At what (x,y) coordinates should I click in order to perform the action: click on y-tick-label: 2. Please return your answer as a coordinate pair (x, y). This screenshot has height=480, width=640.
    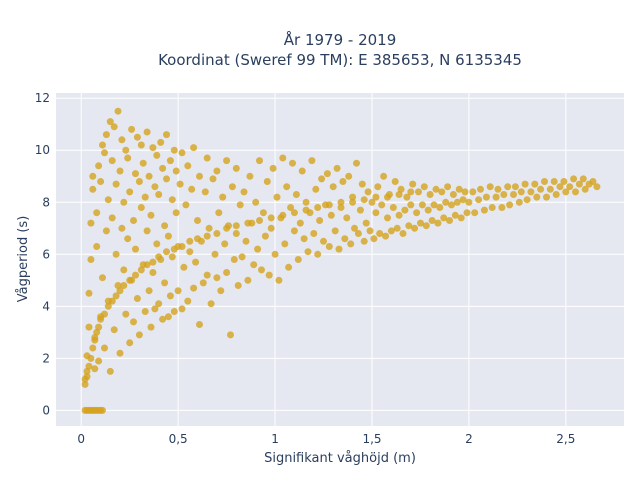
    Looking at the image, I should click on (46, 358).